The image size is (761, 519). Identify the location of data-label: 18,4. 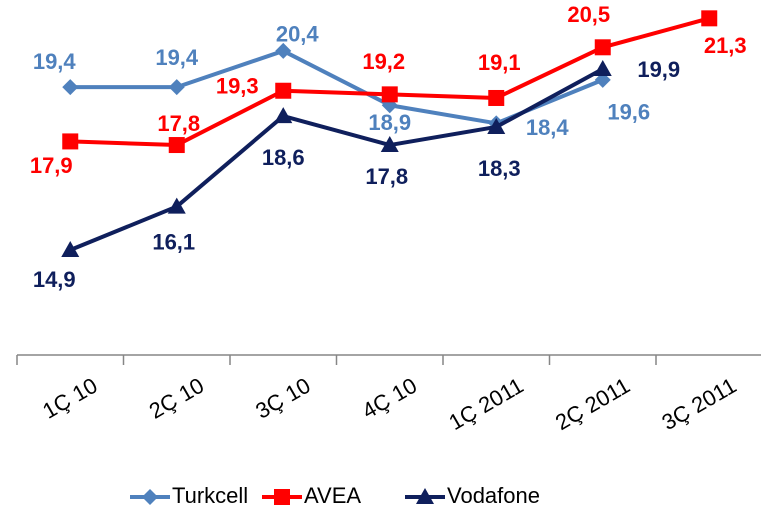
(548, 127).